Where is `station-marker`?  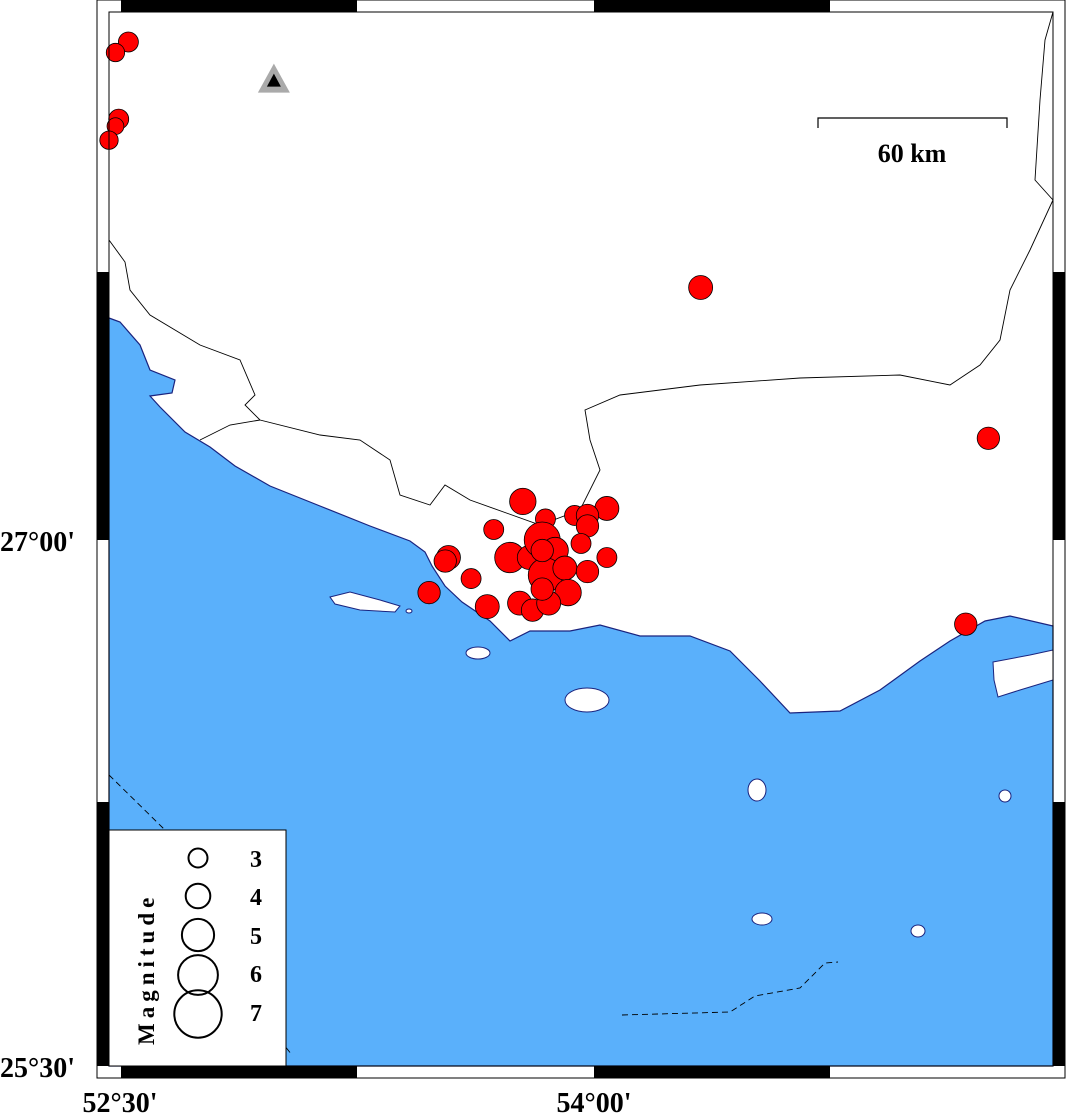 station-marker is located at coordinates (273, 78).